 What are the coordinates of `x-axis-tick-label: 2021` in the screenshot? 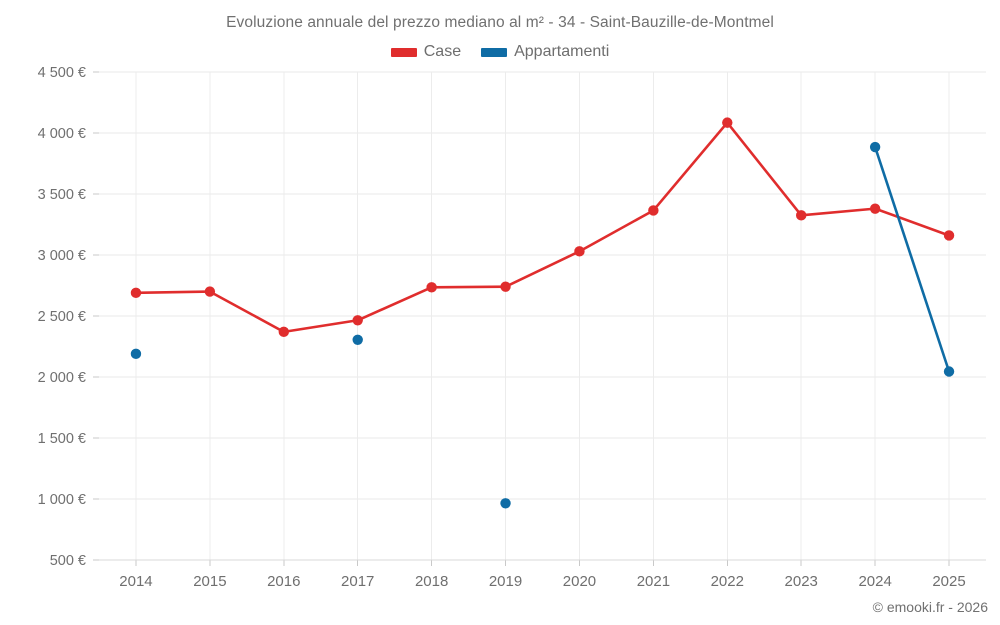 It's located at (653, 581).